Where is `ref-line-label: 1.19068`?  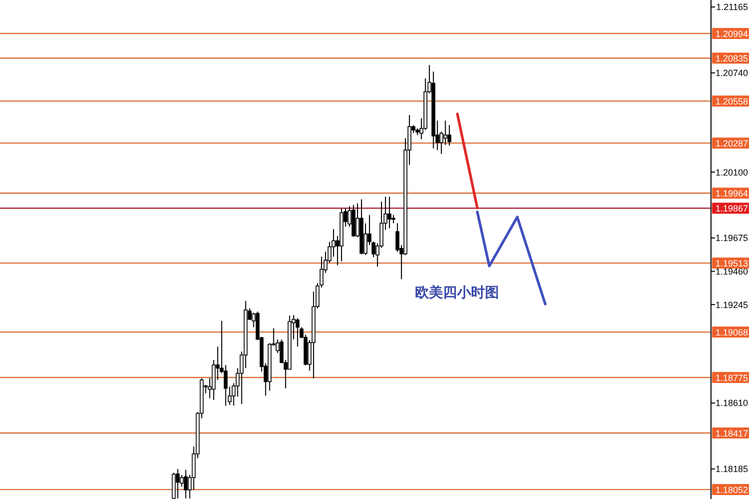 ref-line-label: 1.19068 is located at coordinates (731, 332).